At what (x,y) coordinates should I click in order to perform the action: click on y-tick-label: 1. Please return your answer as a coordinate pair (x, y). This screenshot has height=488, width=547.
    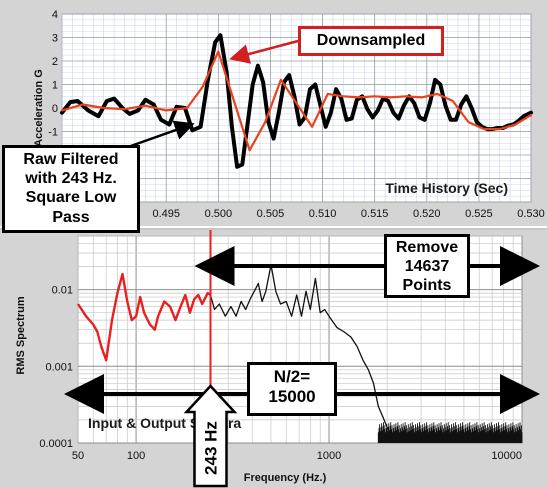
    Looking at the image, I should click on (55, 86).